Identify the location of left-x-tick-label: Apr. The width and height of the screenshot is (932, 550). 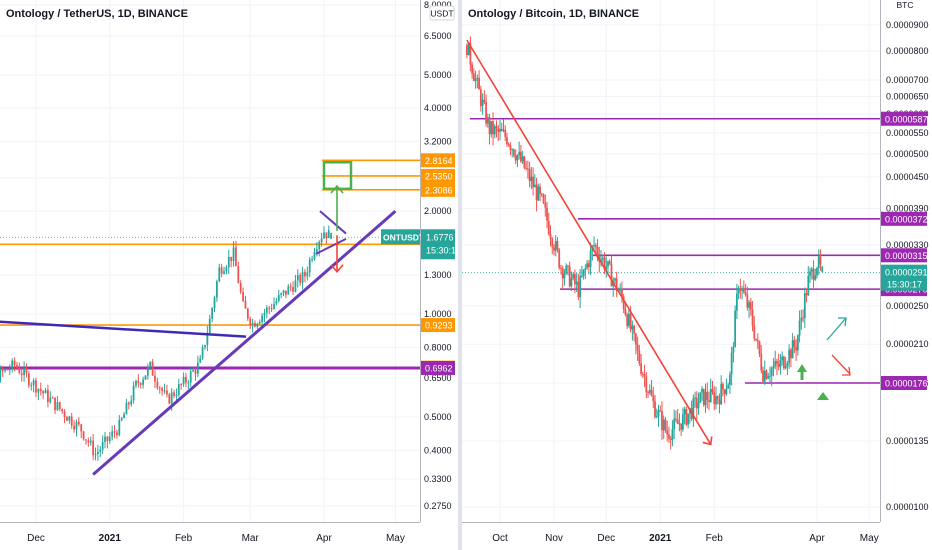
(324, 538).